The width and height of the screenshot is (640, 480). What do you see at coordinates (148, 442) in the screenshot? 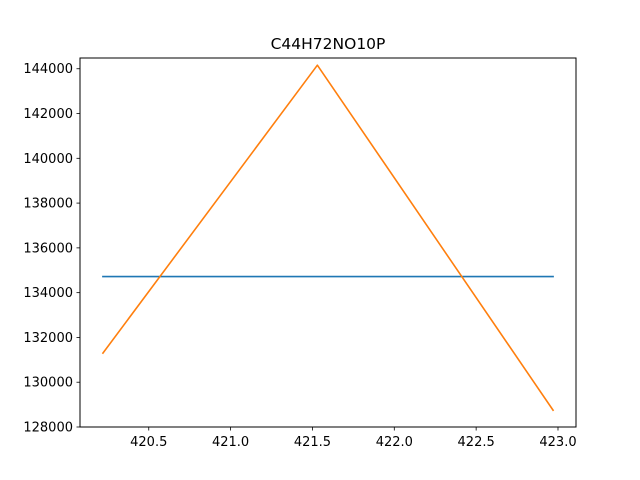
I see `x-tick-label: 420.5` at bounding box center [148, 442].